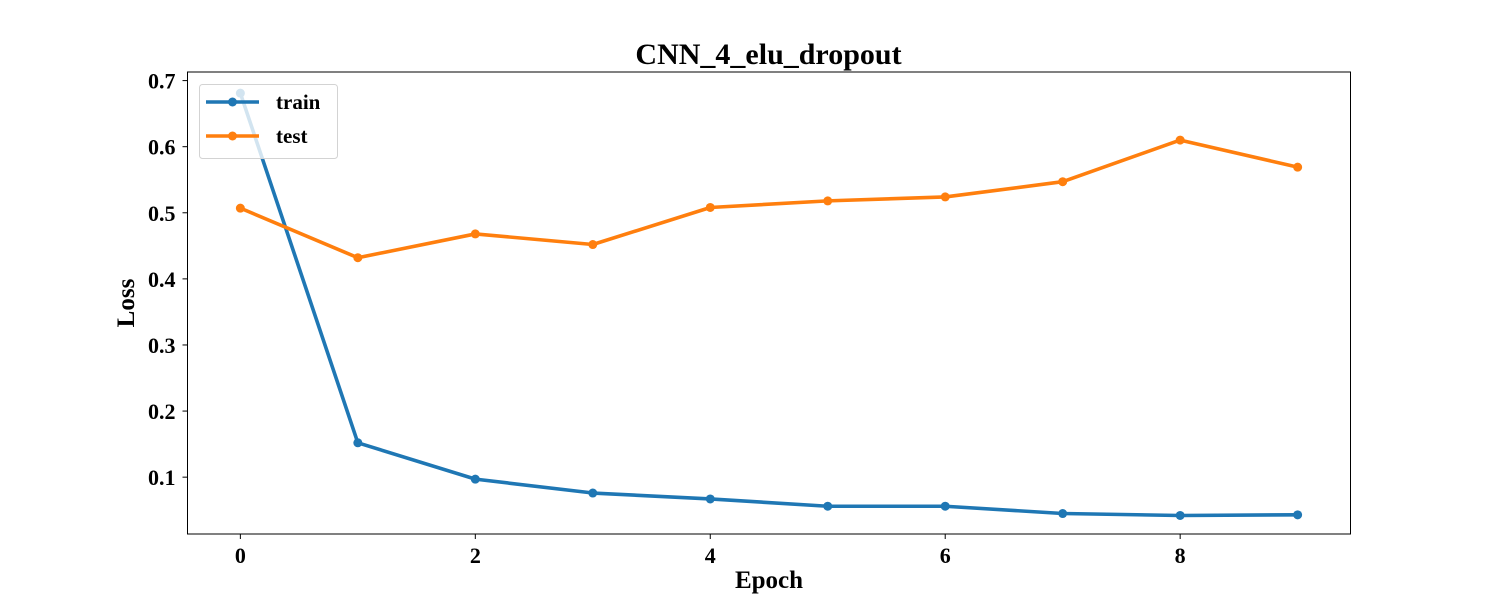 The image size is (1500, 600). Describe the element at coordinates (256, 136) in the screenshot. I see `legend-item-test: test` at that location.